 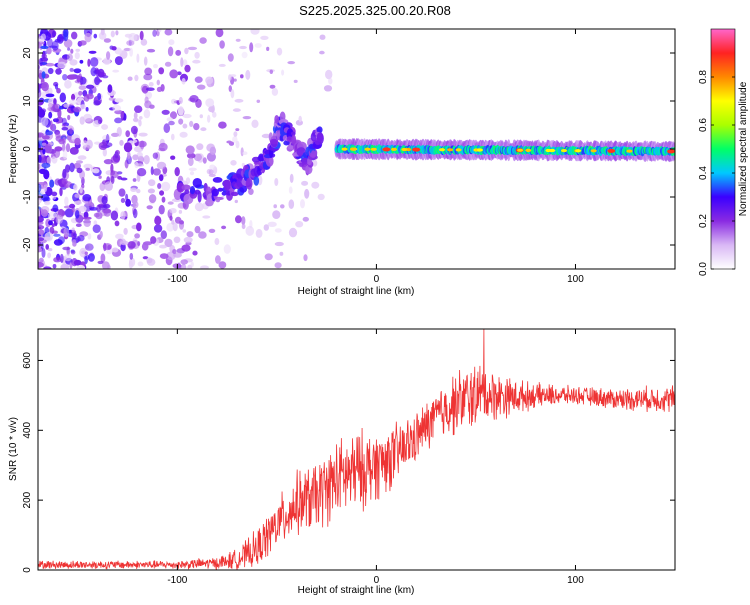 I want to click on snr-x-tick-label: 100, so click(x=575, y=580).